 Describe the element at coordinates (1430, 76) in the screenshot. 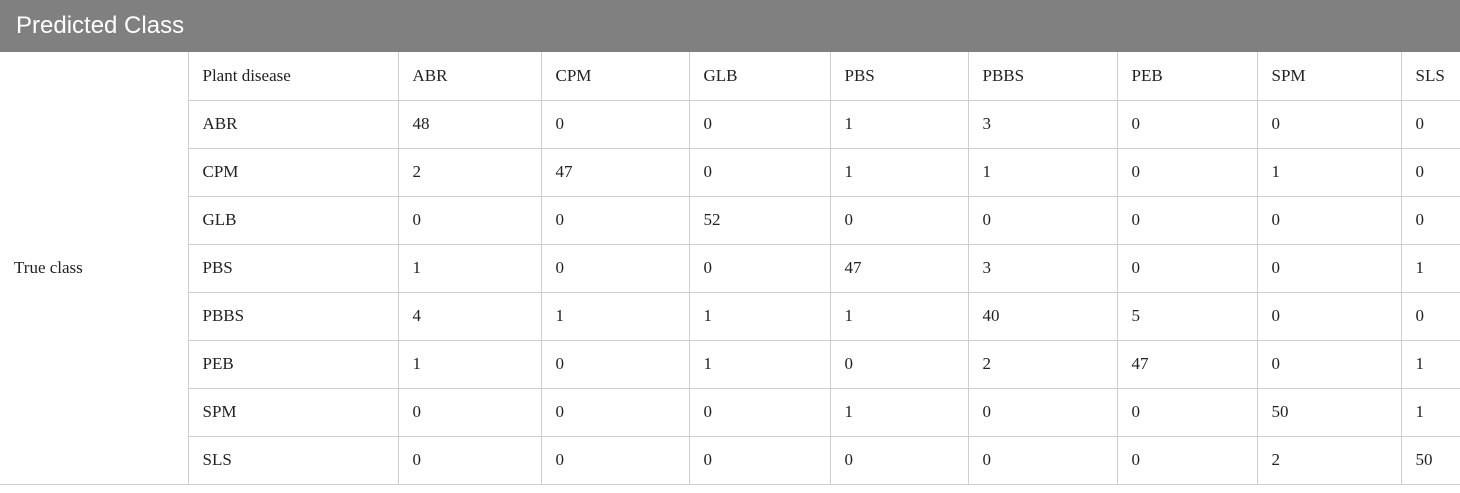

I see `column-header: SLS` at that location.